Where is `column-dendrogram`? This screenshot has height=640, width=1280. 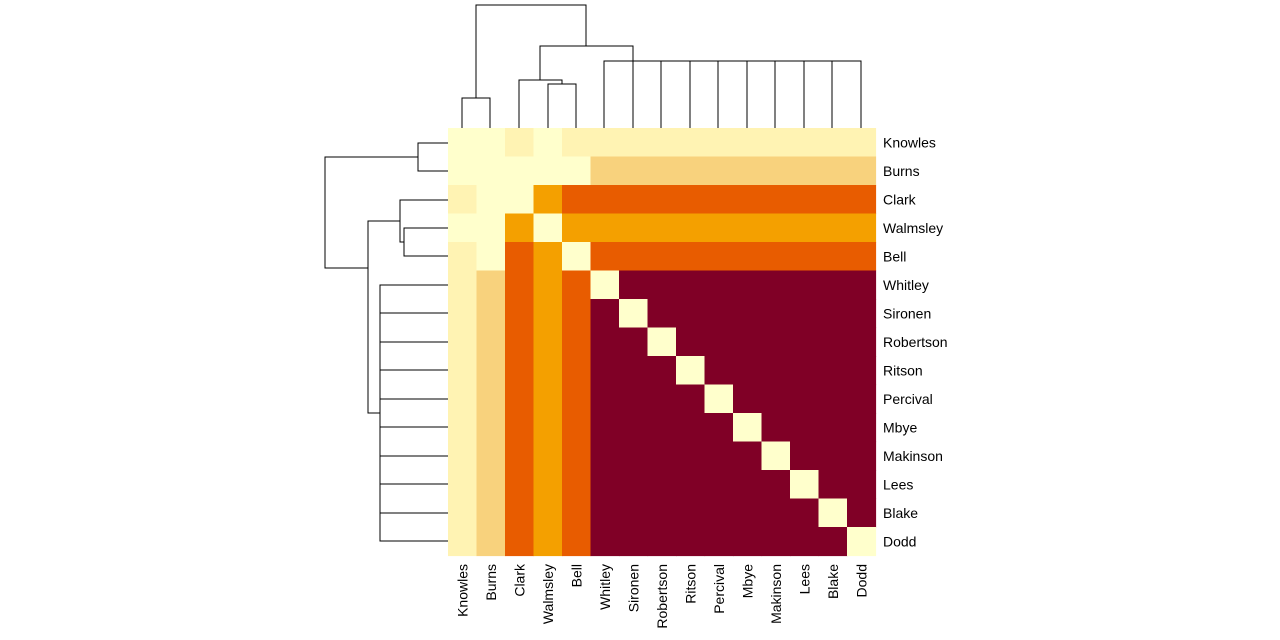
column-dendrogram is located at coordinates (661, 66).